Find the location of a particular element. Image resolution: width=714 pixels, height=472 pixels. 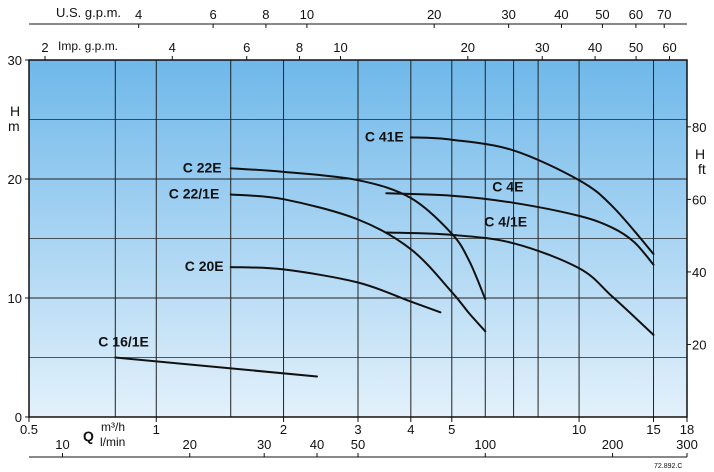

impgpm-tick-label: 10 is located at coordinates (340, 47).